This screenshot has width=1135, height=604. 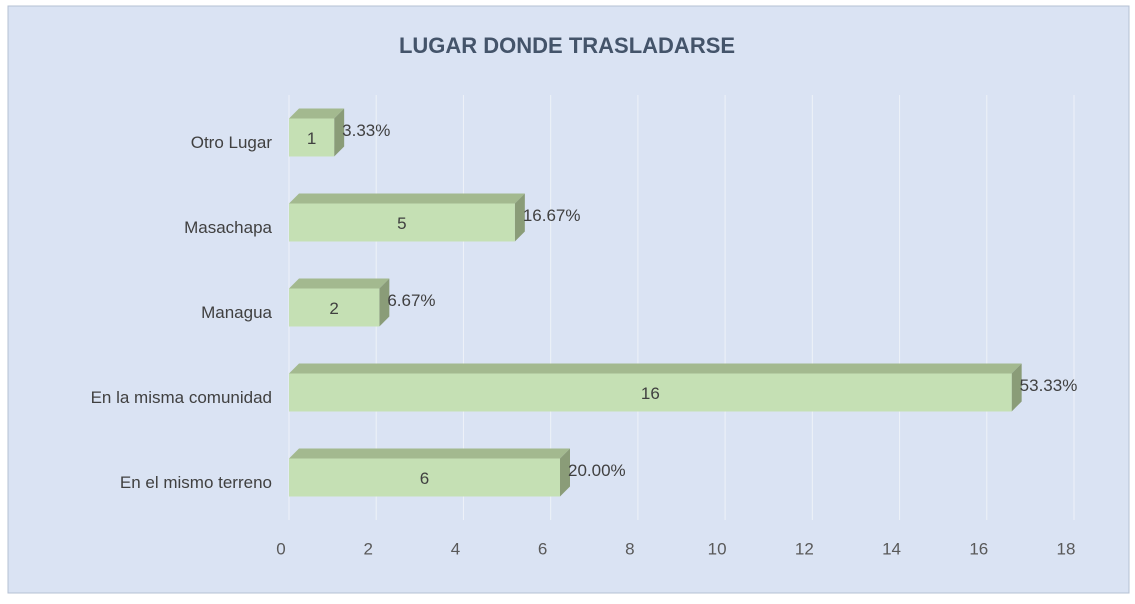 I want to click on x-tick-label: 2, so click(x=367, y=548).